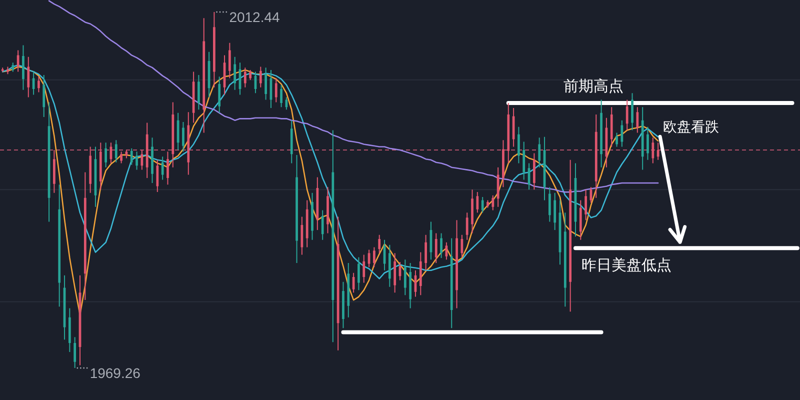 This screenshot has height=400, width=800. What do you see at coordinates (691, 128) in the screenshot?
I see `annotation: 欧盘看跌` at bounding box center [691, 128].